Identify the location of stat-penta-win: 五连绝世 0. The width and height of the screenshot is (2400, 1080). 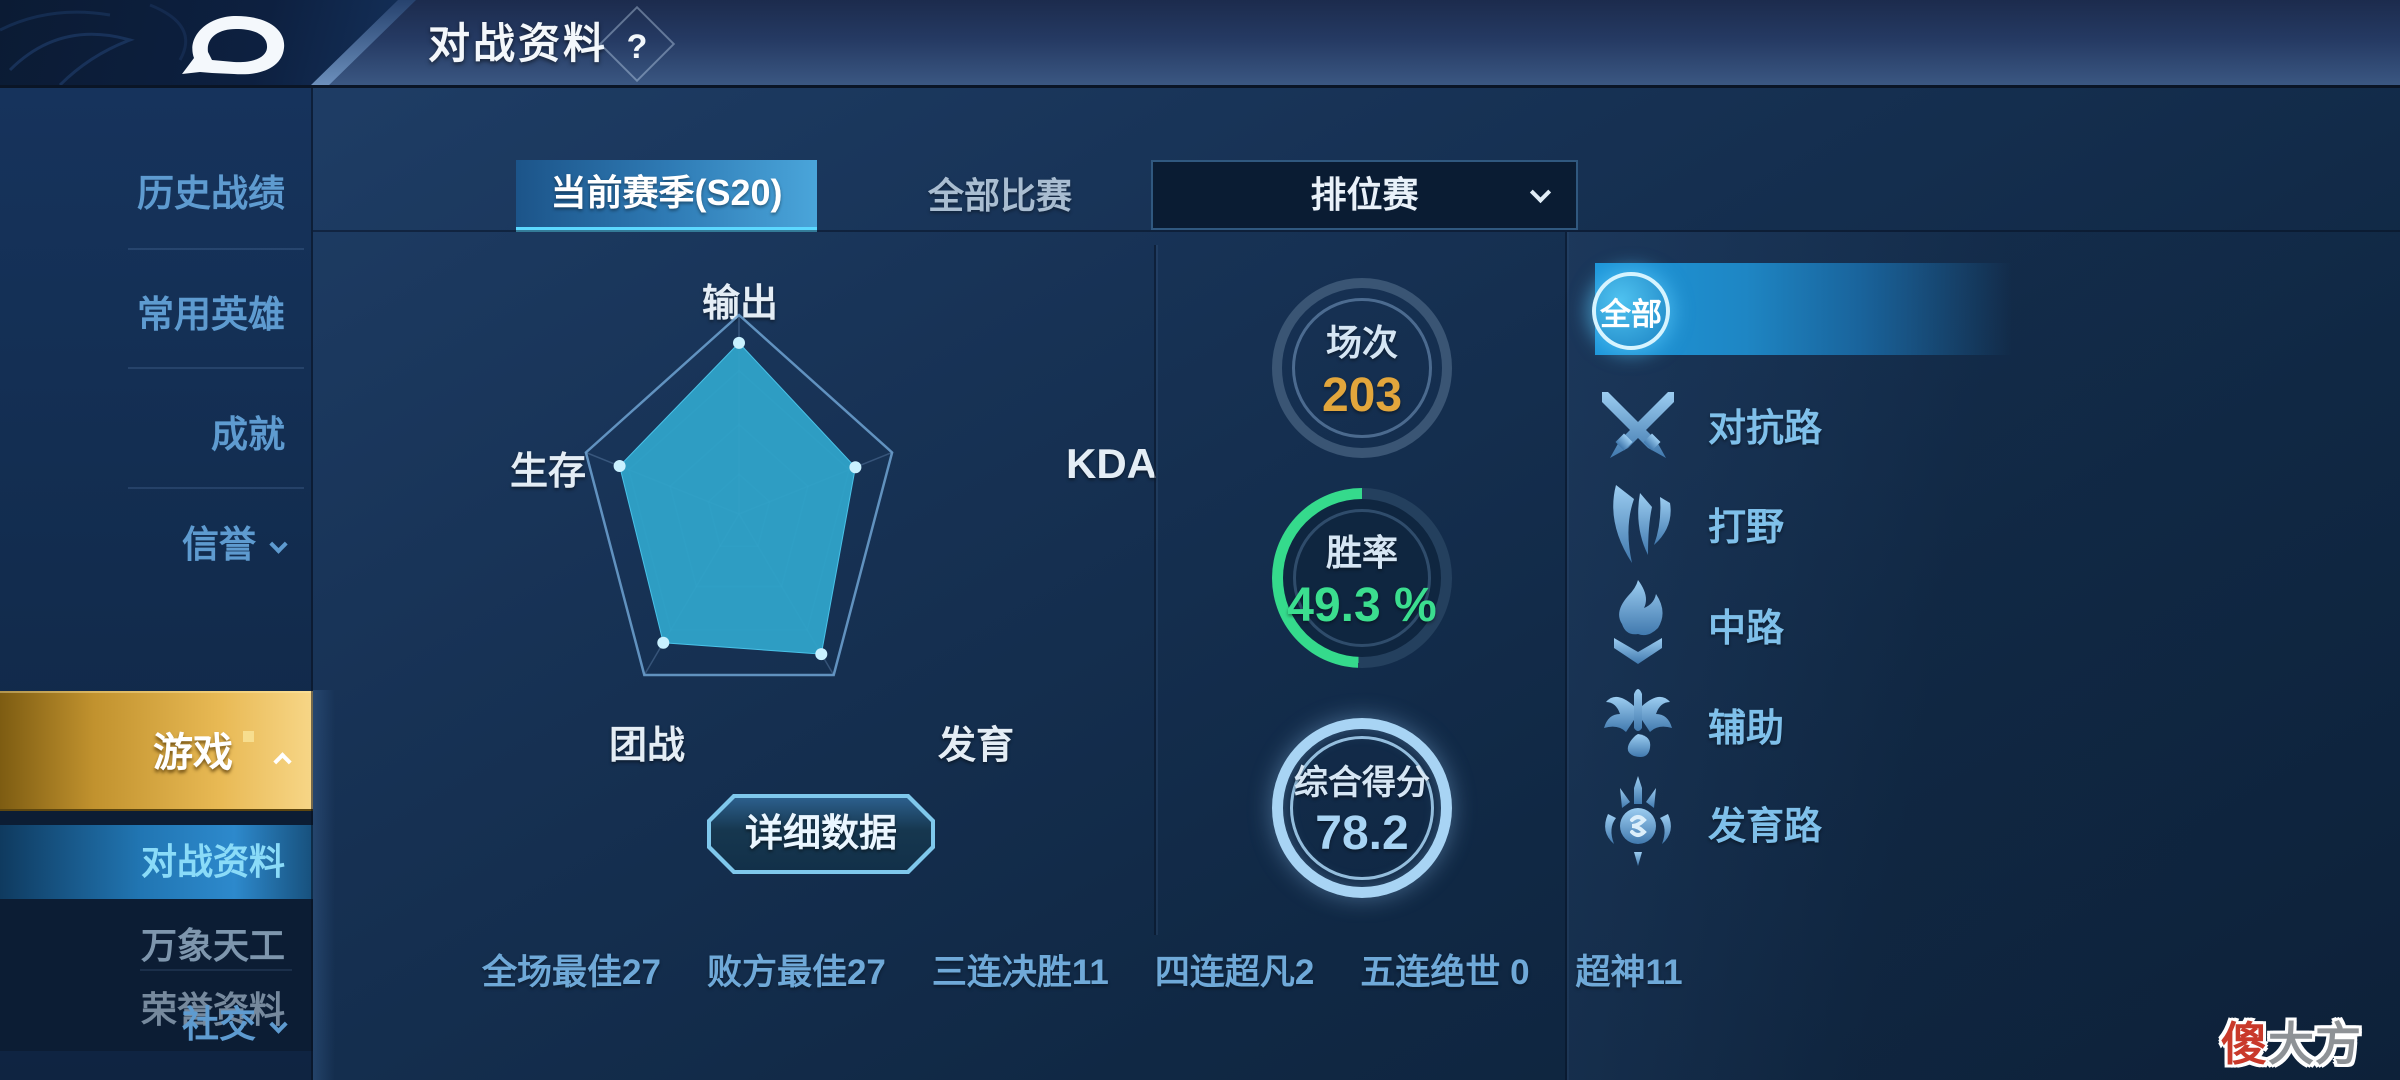
(1445, 972).